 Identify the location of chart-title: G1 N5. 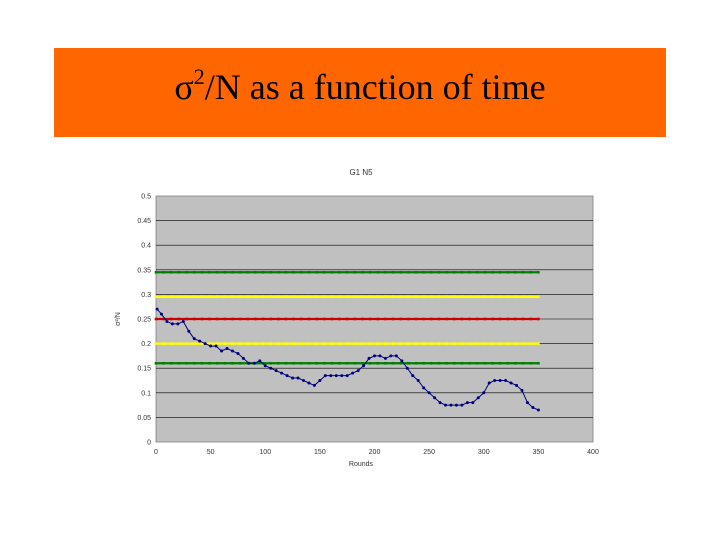
(361, 172).